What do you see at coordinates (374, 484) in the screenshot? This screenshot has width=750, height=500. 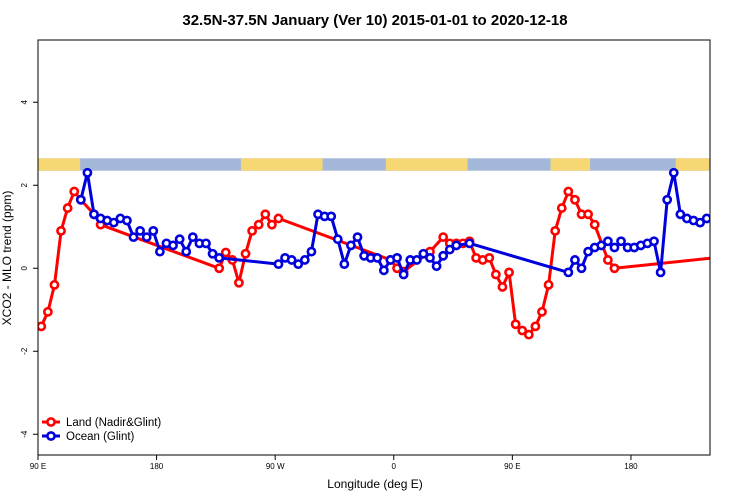 I see `x-axis-label: Longitude (deg E)` at bounding box center [374, 484].